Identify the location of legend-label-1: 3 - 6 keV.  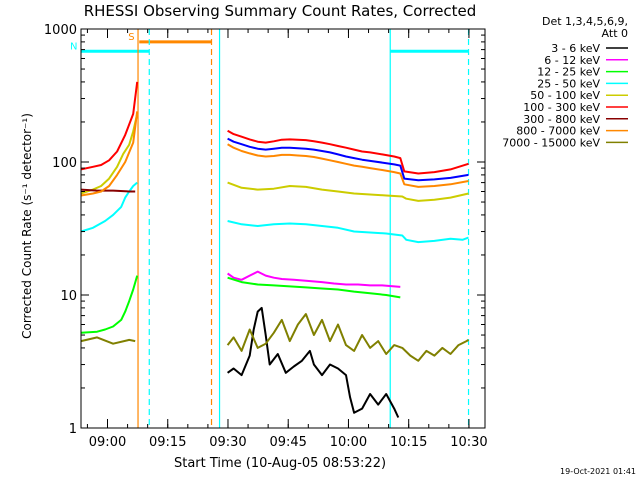
(575, 48).